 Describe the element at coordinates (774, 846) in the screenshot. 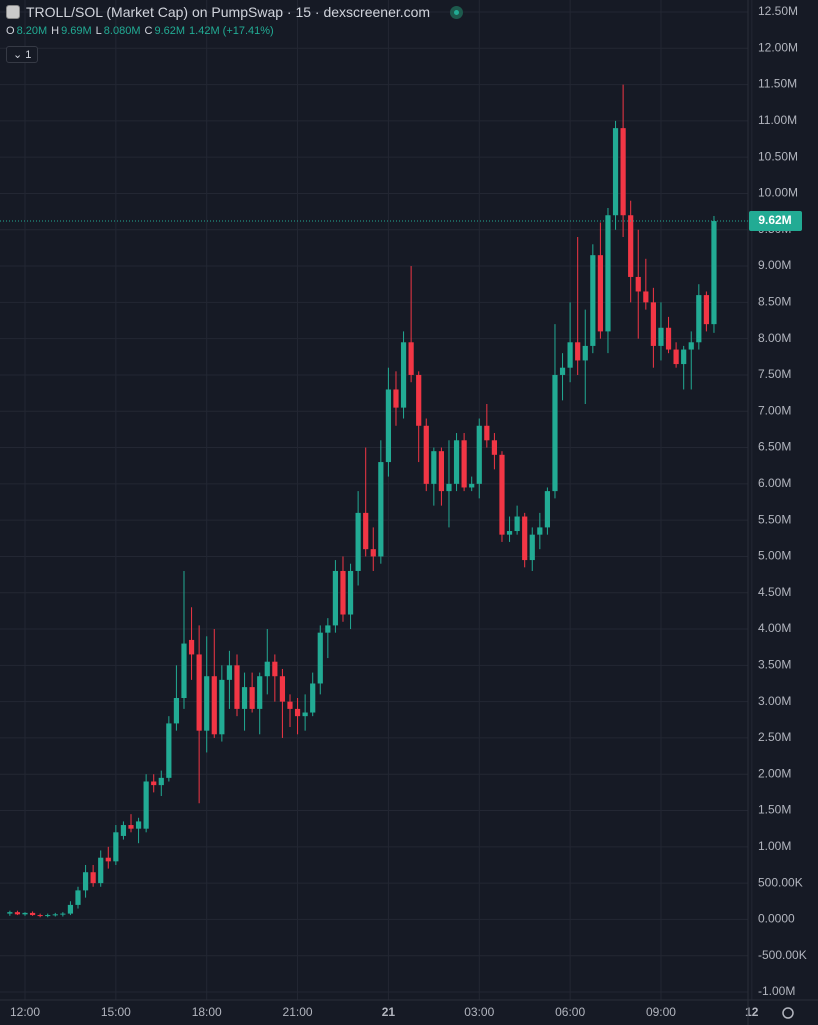

I see `y-tick-label: 1.00M` at that location.